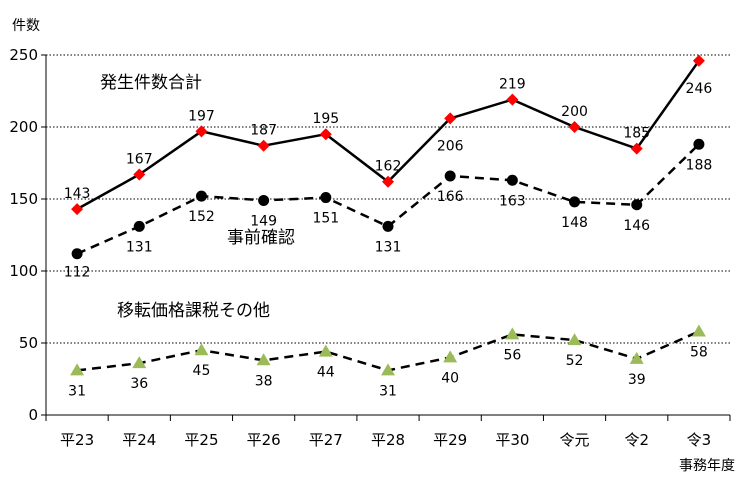 The width and height of the screenshot is (750, 494). Describe the element at coordinates (264, 440) in the screenshot. I see `x-tick-label: 平26` at that location.